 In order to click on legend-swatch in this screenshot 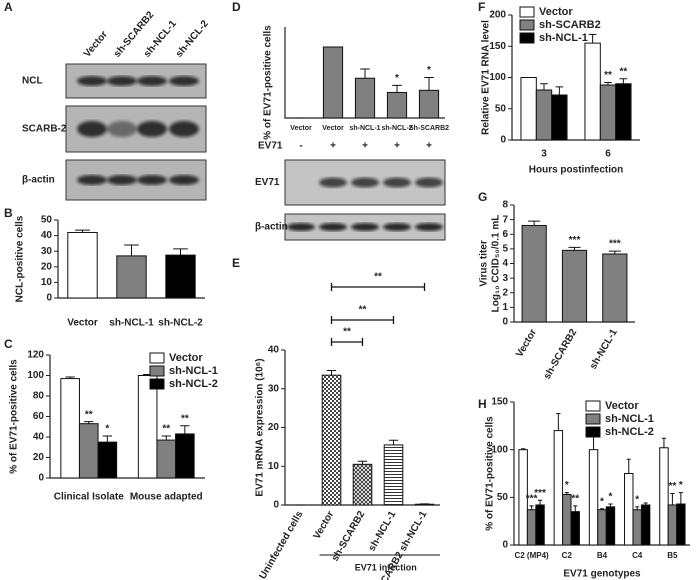, I will do `click(593, 406)`.